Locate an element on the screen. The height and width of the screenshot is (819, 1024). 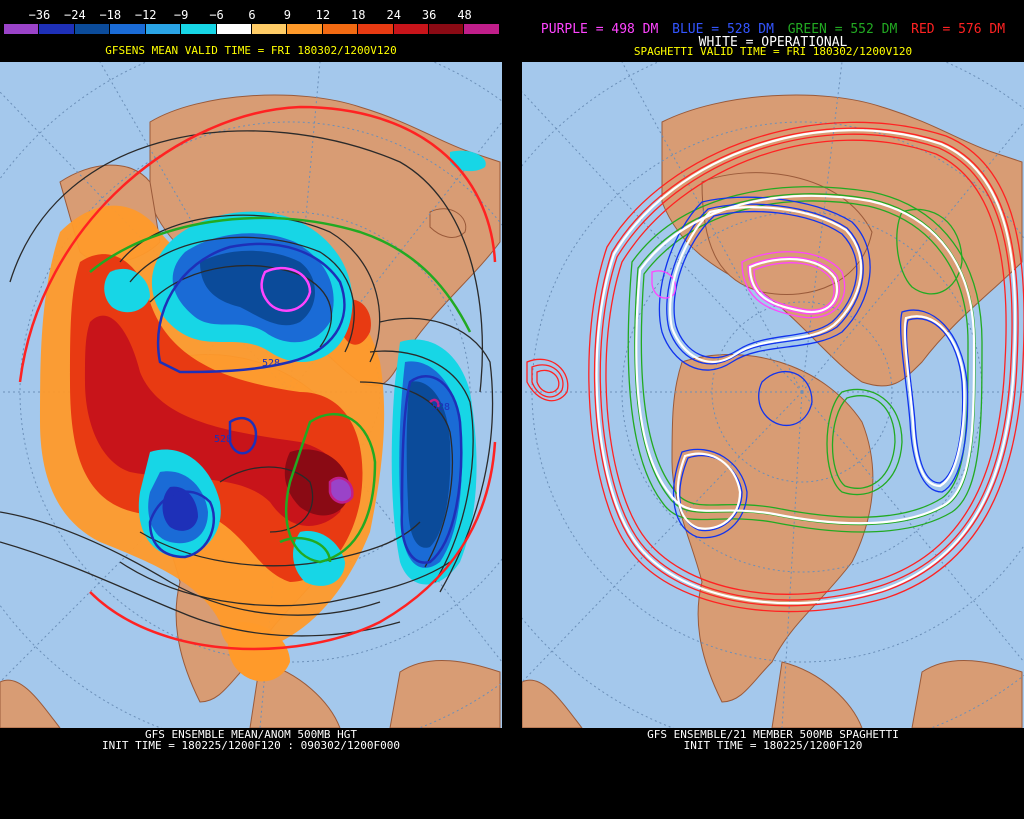
anomaly-colorbar is located at coordinates (252, 29).